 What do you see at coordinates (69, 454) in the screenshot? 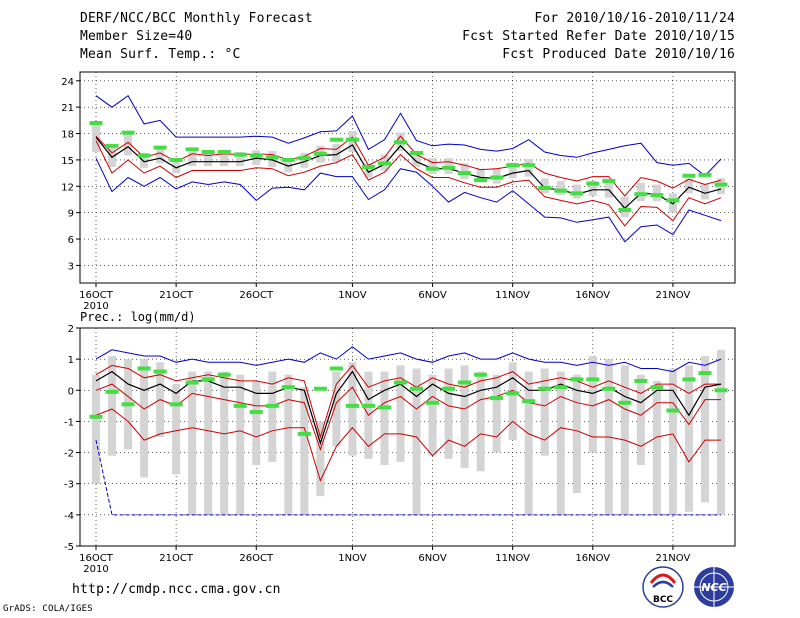
I see `prec-y-tick-label: -2` at bounding box center [69, 454].